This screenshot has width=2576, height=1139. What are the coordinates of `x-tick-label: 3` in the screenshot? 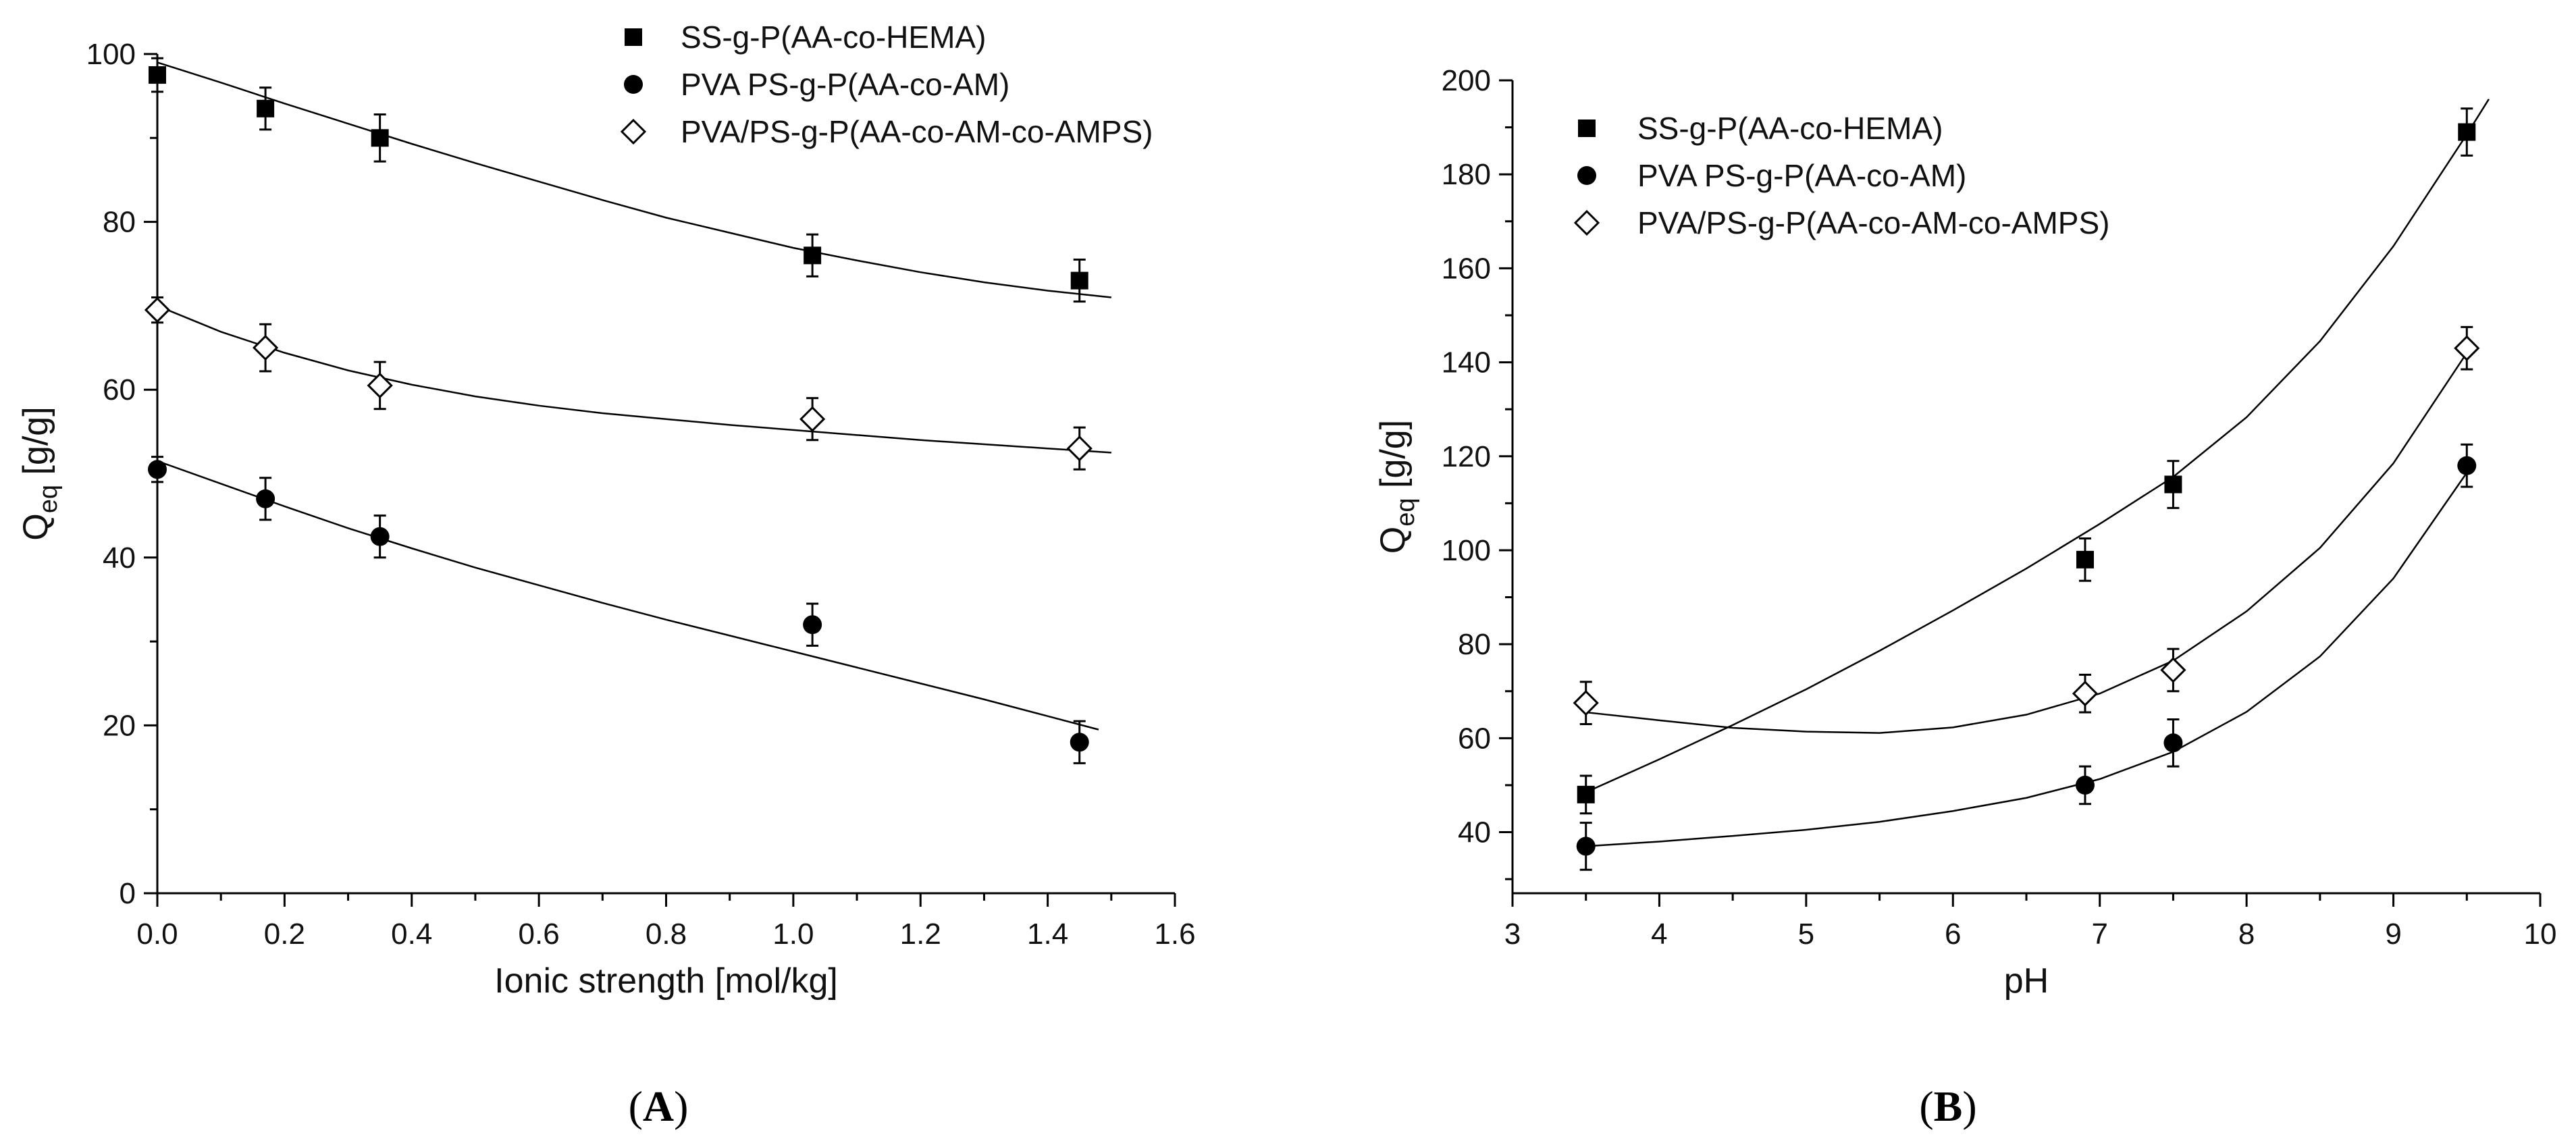 It's located at (1513, 934).